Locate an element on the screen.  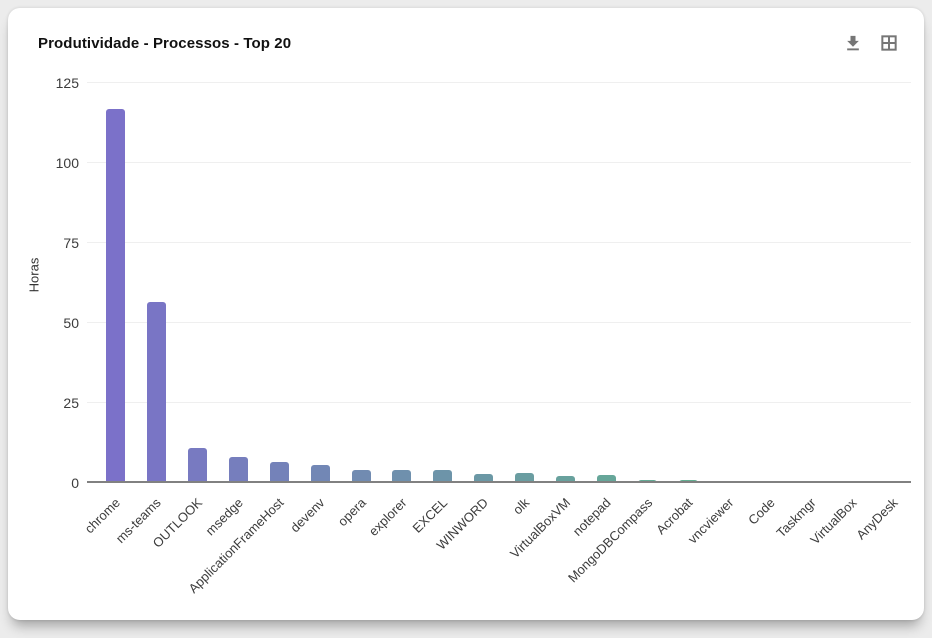
x-axis-label: explorer is located at coordinates (387, 517).